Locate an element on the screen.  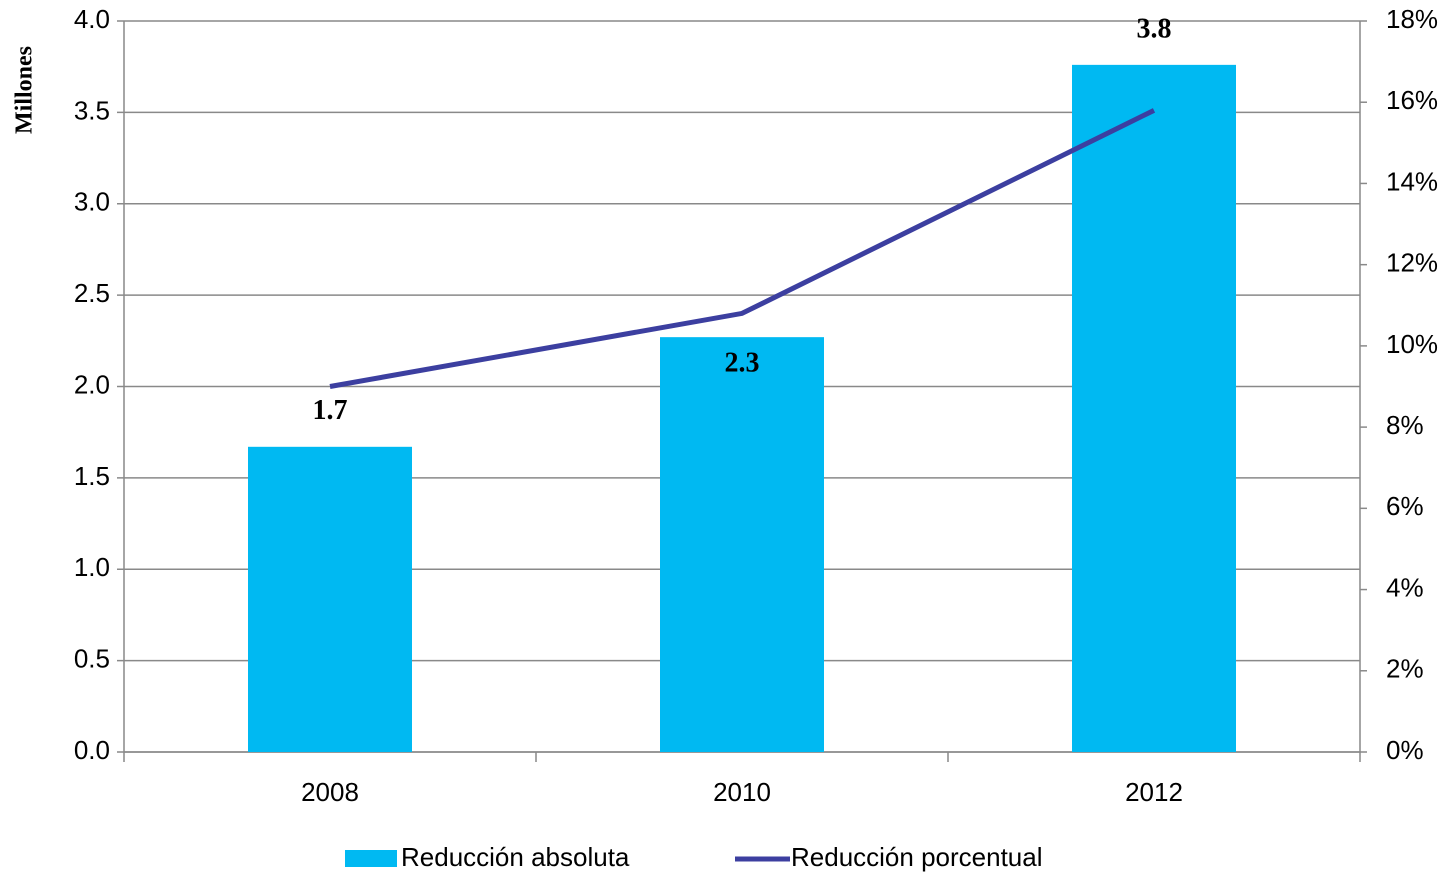
y2-tick-label: 16% is located at coordinates (1412, 100).